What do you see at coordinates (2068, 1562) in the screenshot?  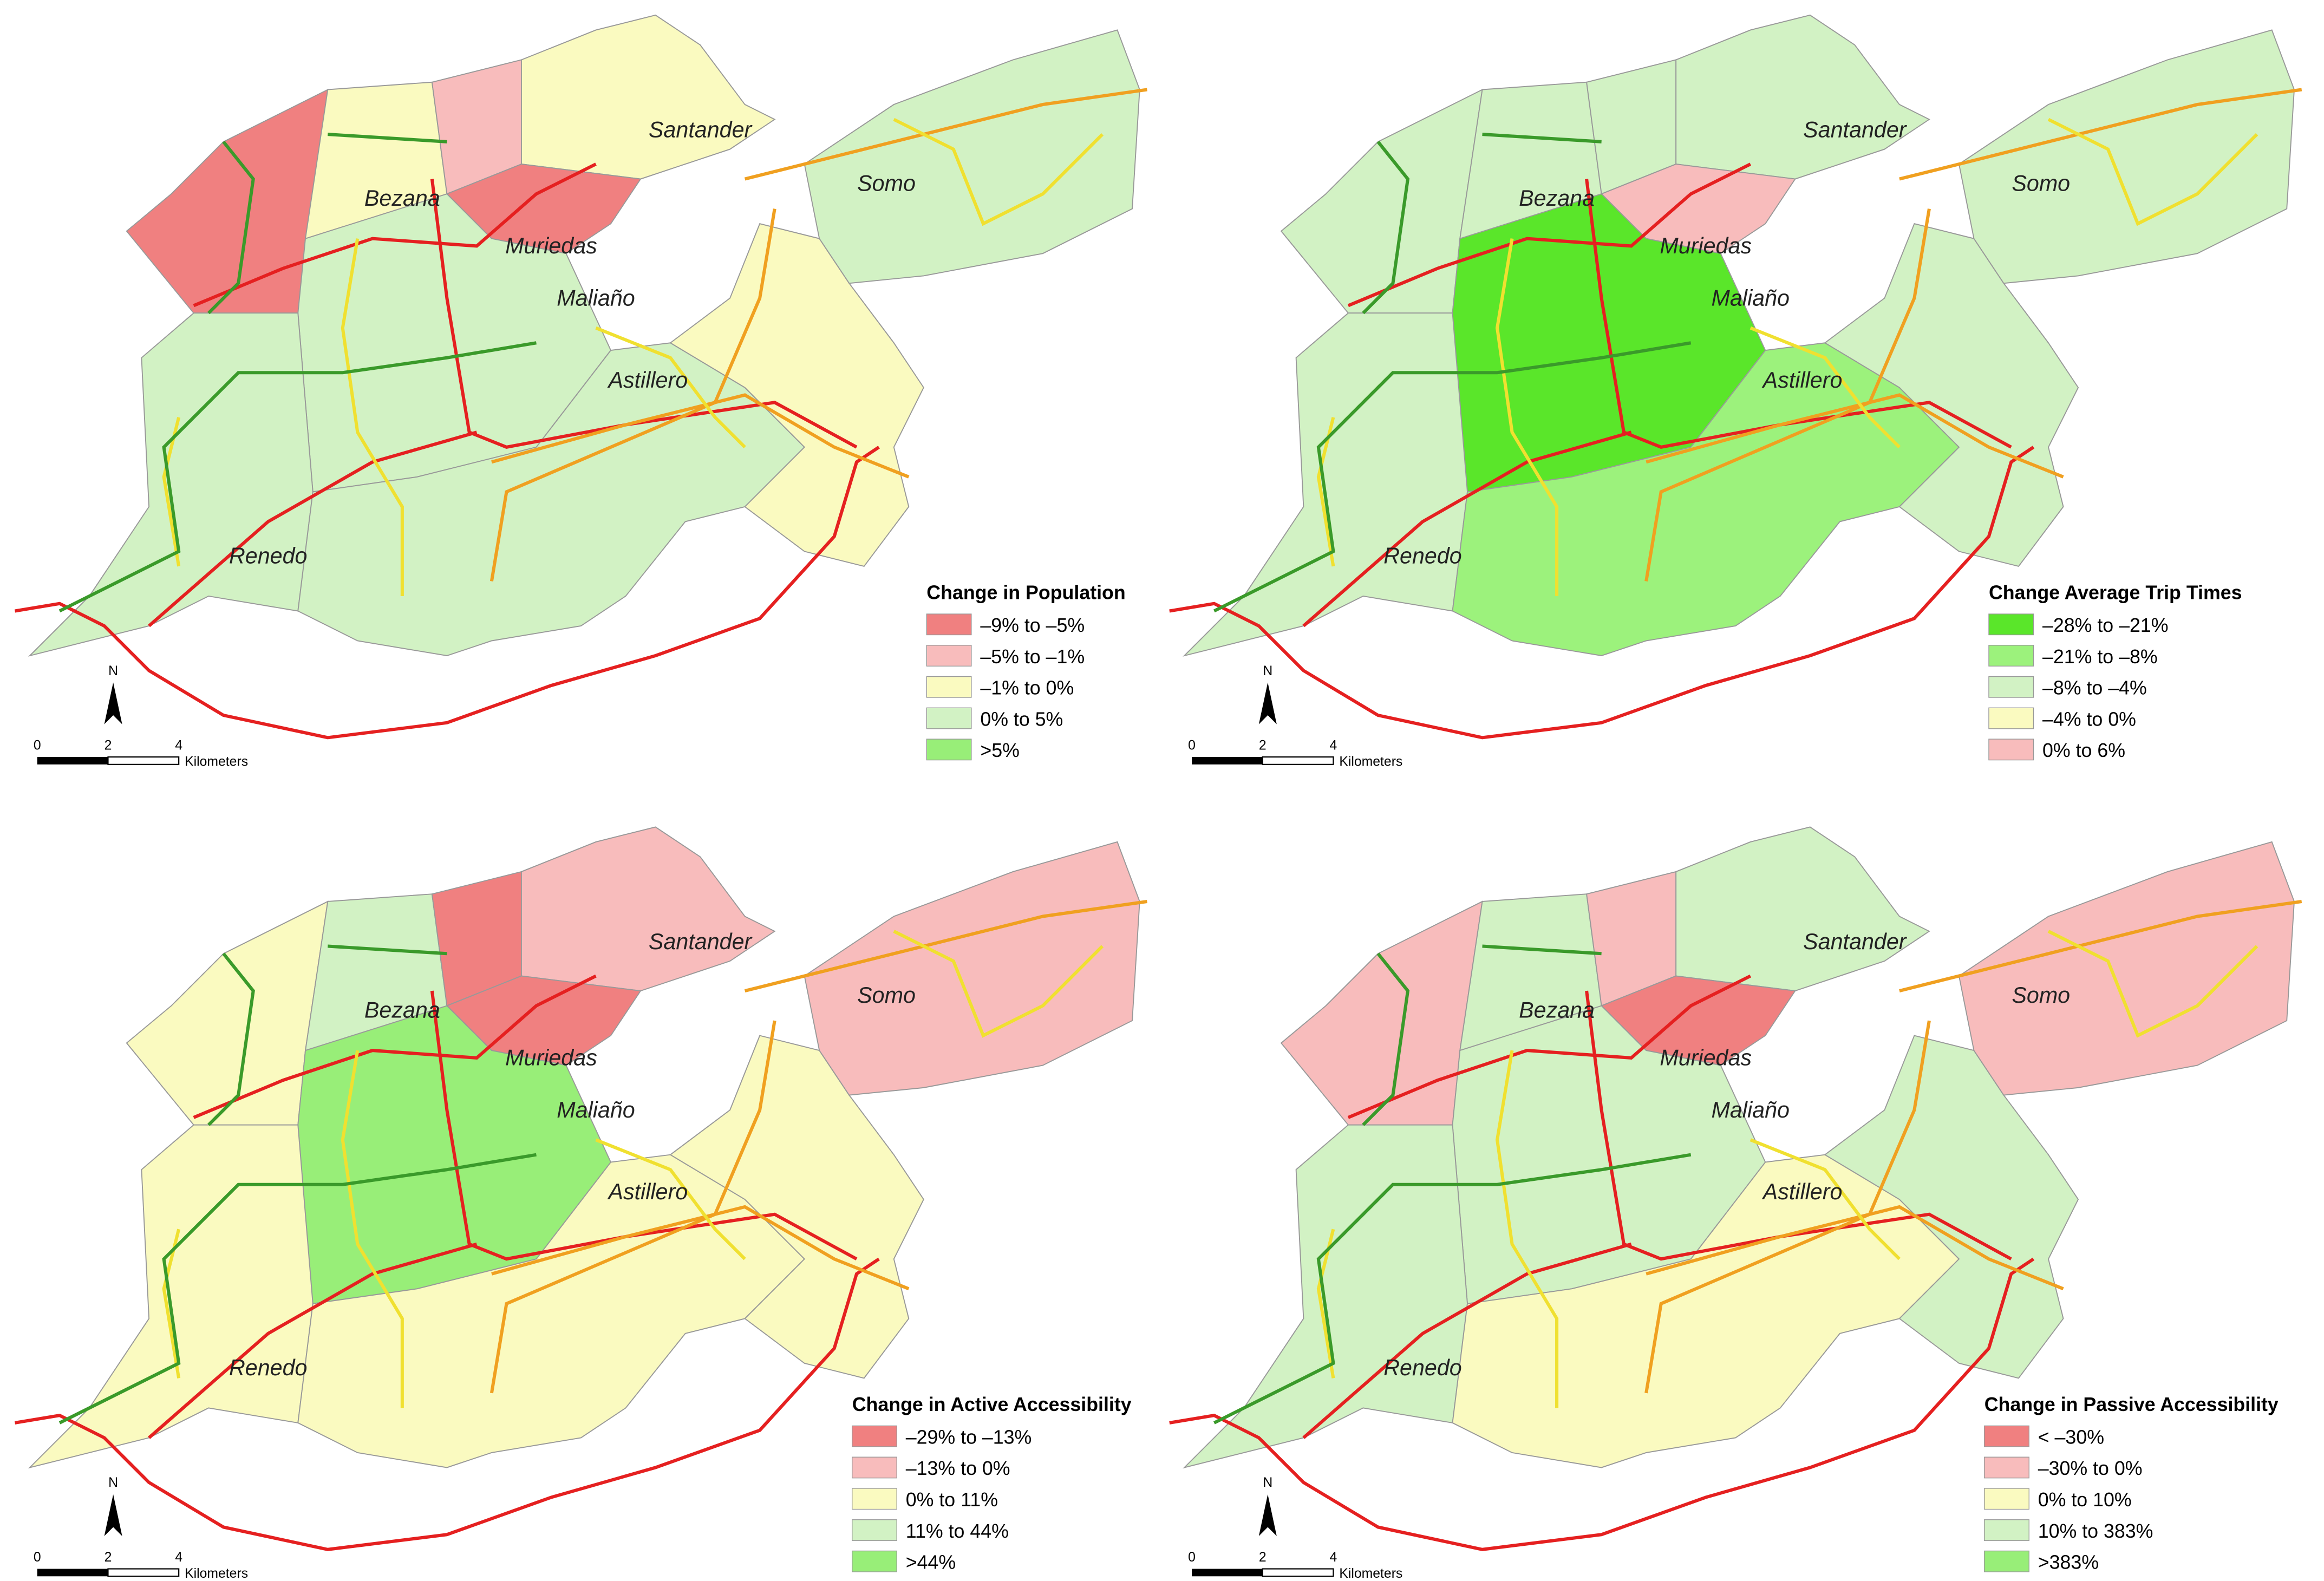 I see `legend-label: >383%` at bounding box center [2068, 1562].